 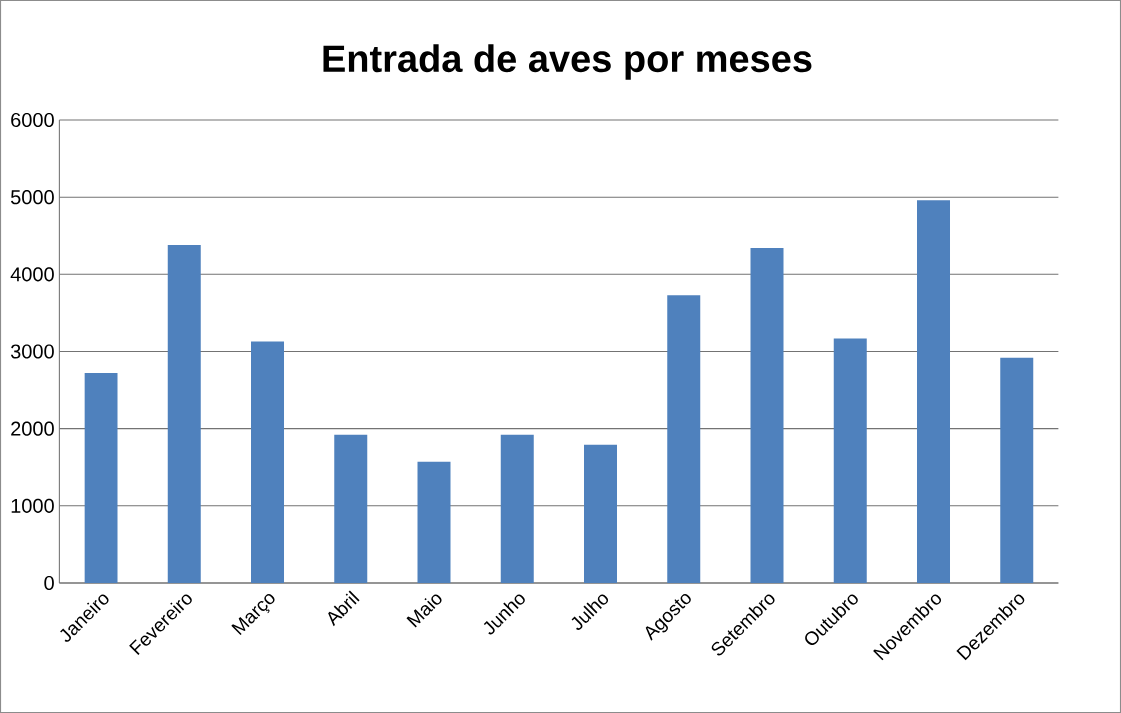 What do you see at coordinates (32, 120) in the screenshot?
I see `y-tick-label: 6000` at bounding box center [32, 120].